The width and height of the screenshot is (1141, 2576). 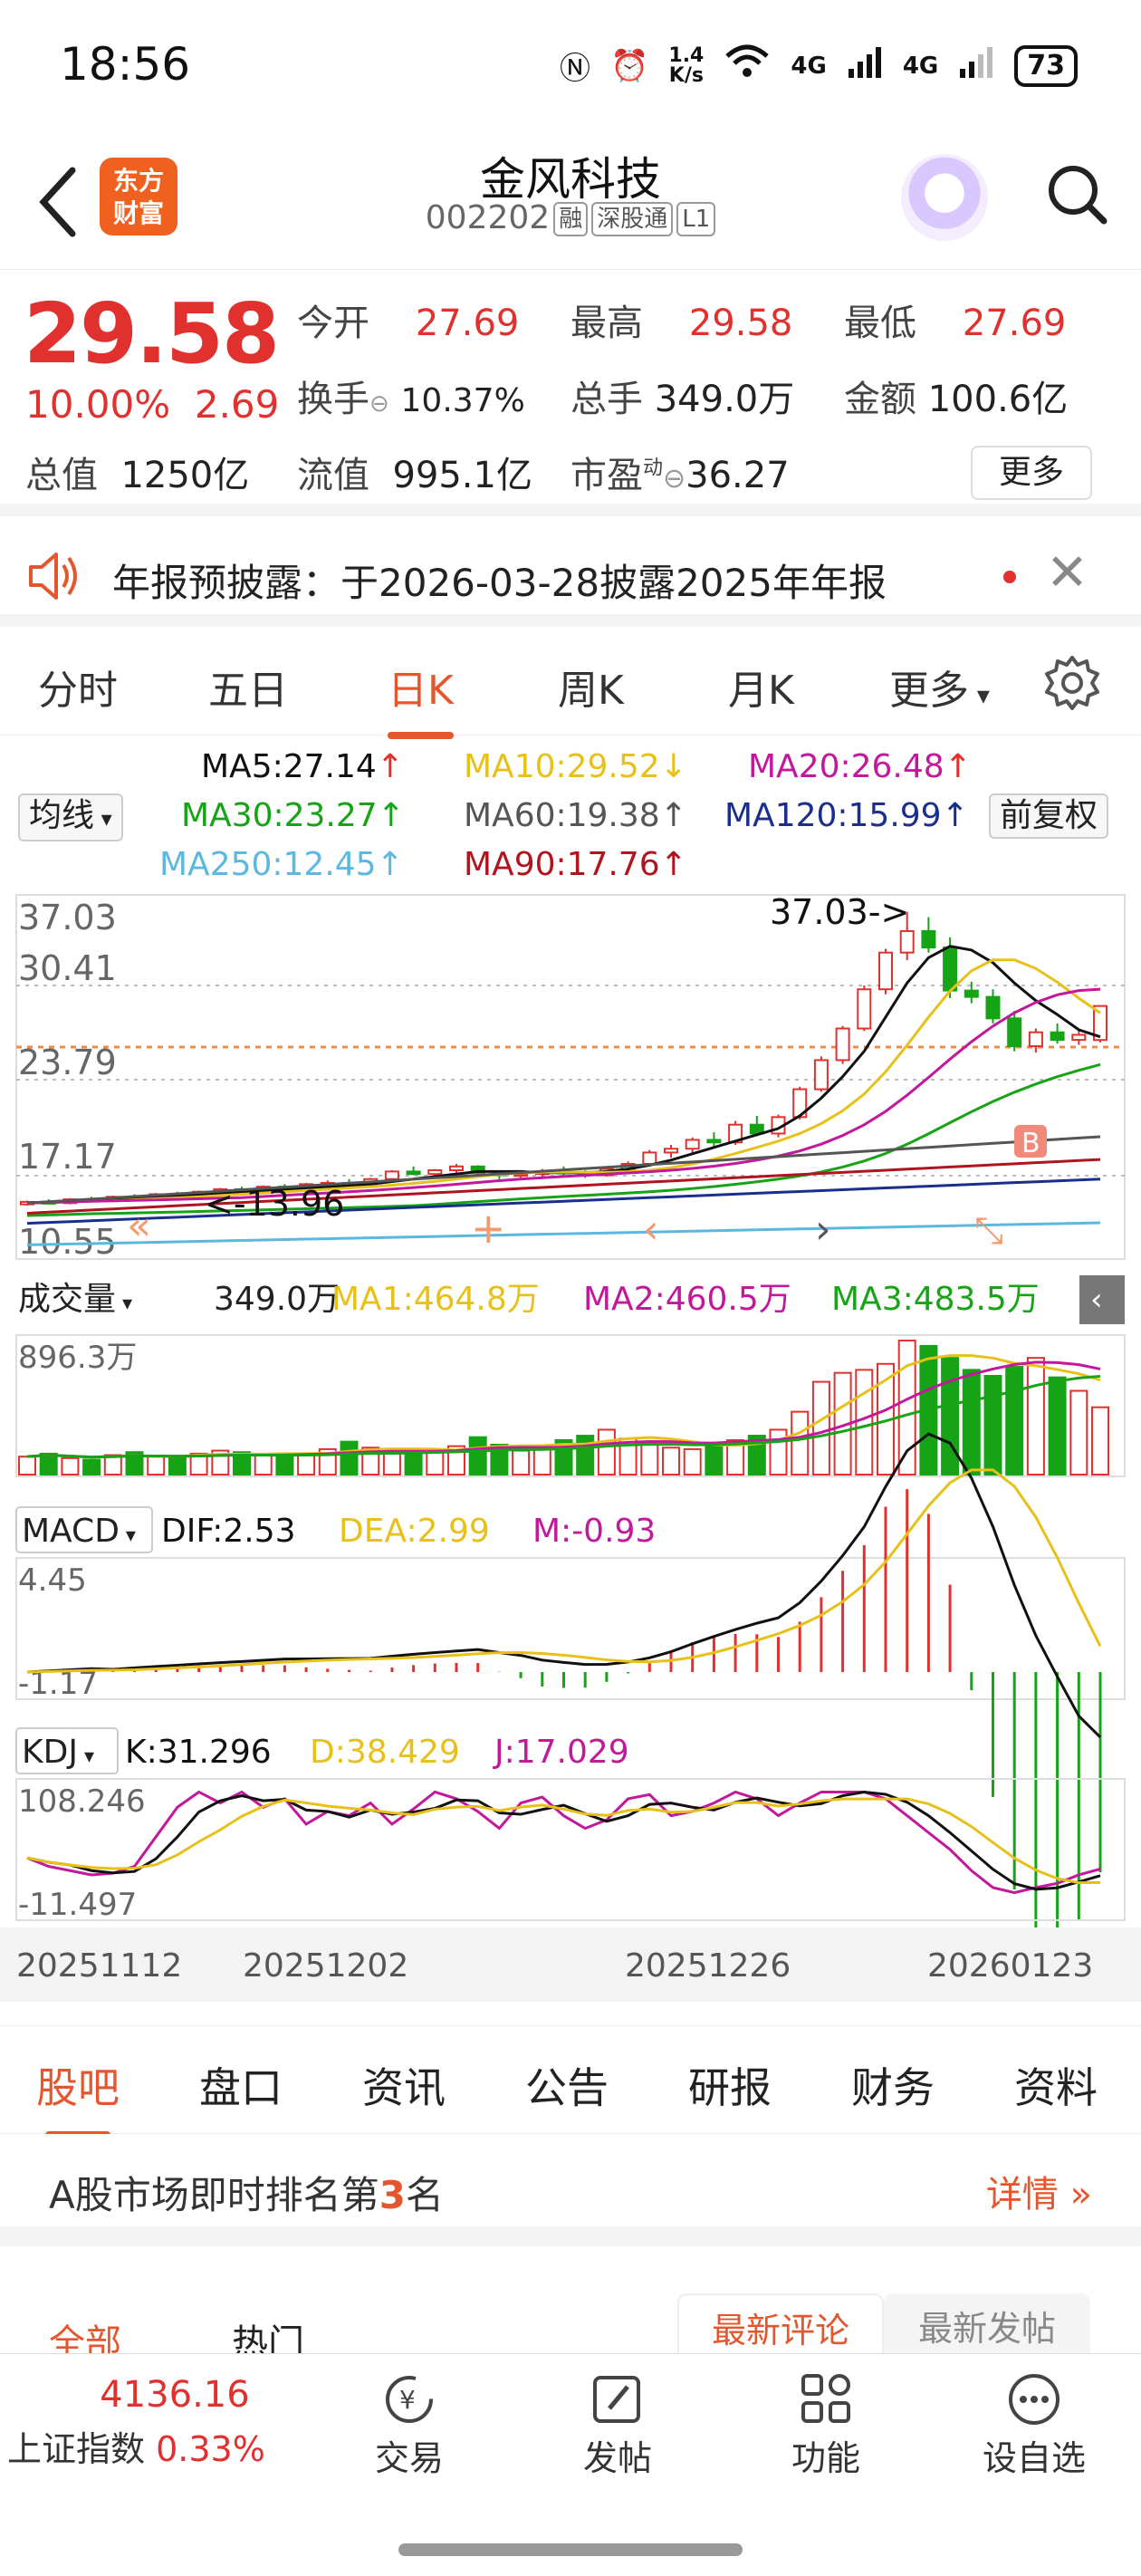 I want to click on ma250-legend: MA250:12.45↑, so click(x=281, y=864).